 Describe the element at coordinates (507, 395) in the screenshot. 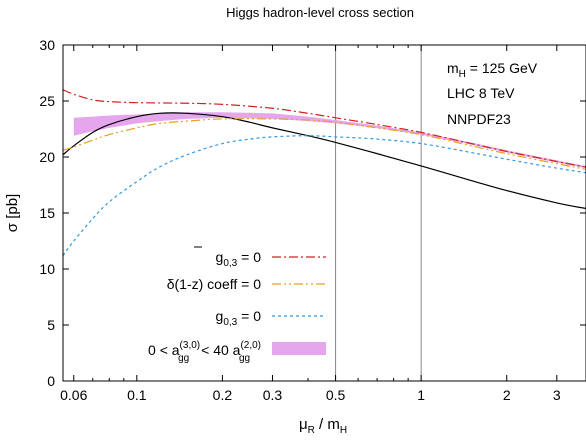

I see `x-tick-label: 2` at that location.